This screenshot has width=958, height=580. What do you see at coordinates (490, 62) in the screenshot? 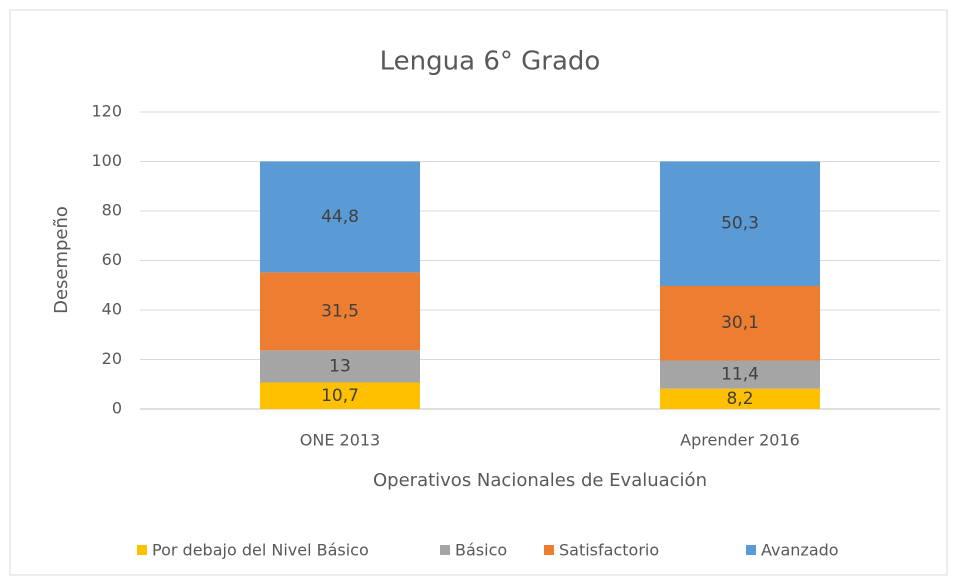
I see `chart-title: Lengua 6° Grado` at bounding box center [490, 62].